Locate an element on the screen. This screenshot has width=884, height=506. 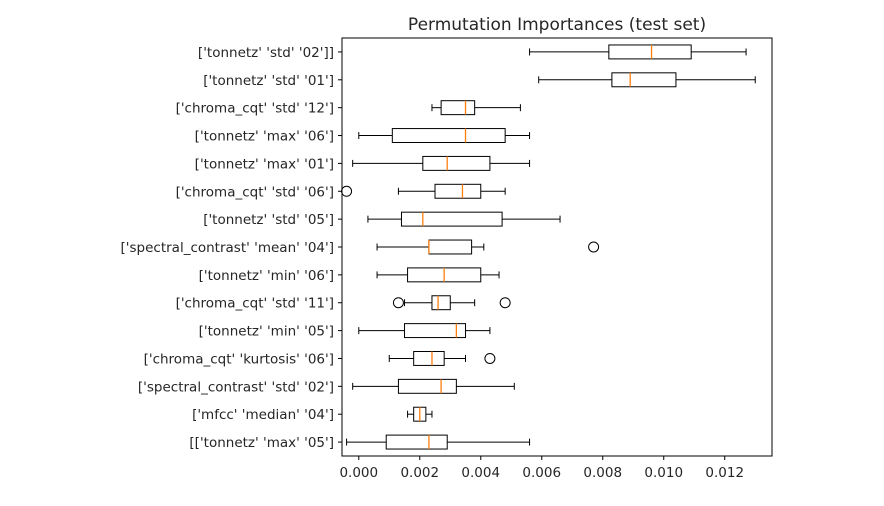
x-tick-label: 0.002 is located at coordinates (419, 473).